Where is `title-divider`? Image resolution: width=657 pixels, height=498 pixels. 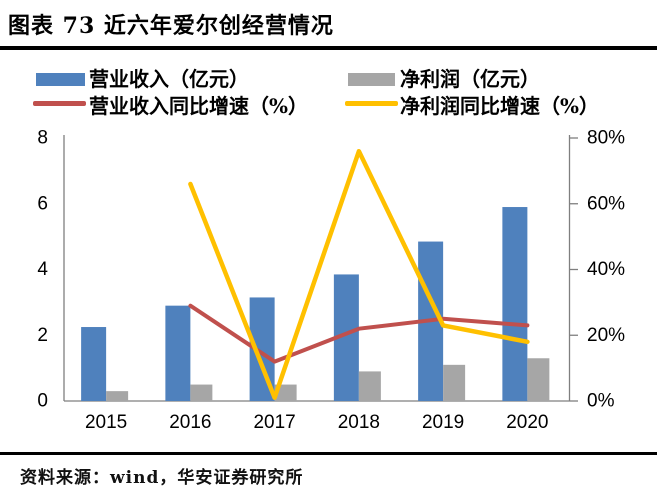
title-divider is located at coordinates (328, 48).